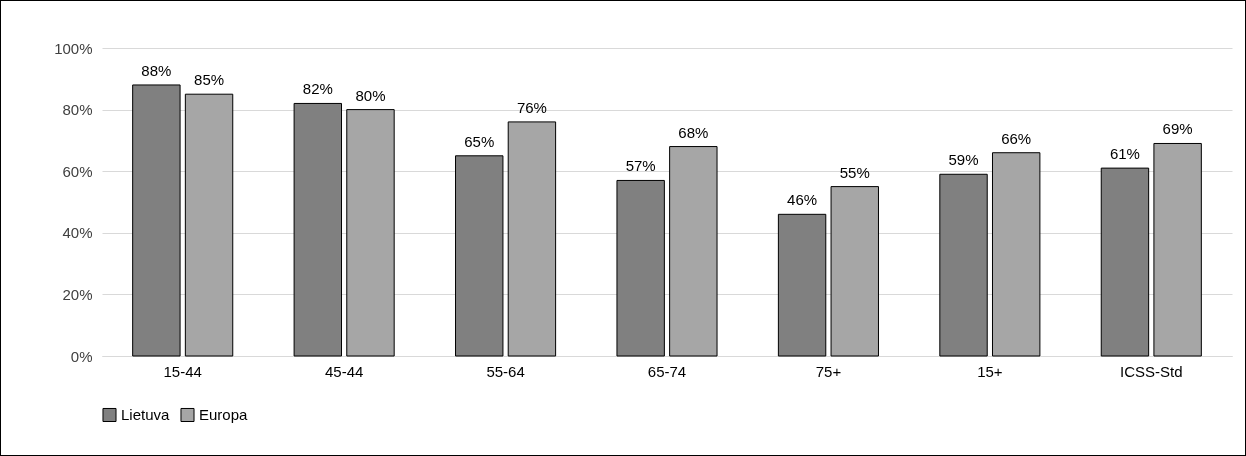  What do you see at coordinates (1124, 154) in the screenshot?
I see `data-label: 61%` at bounding box center [1124, 154].